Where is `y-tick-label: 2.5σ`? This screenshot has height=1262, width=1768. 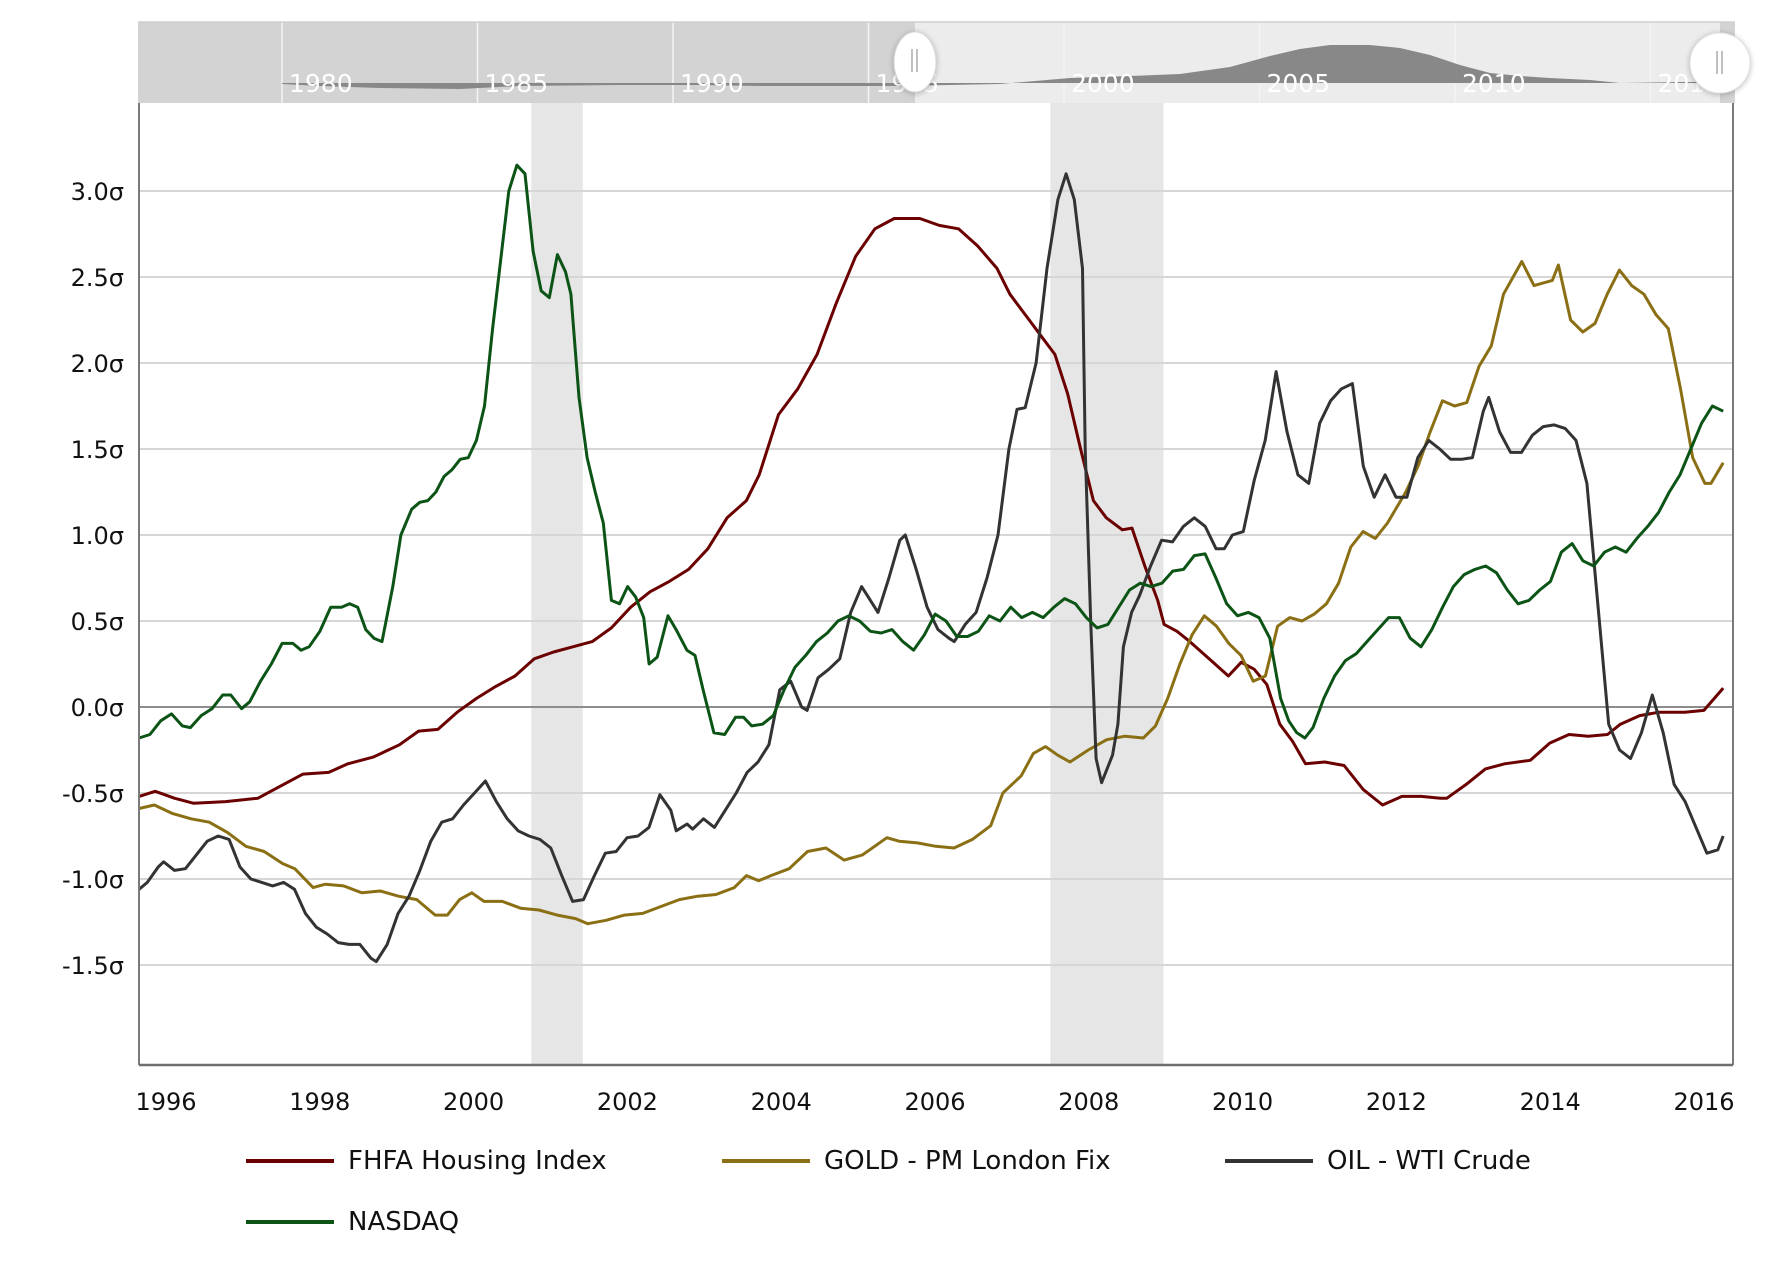 y-tick-label: 2.5σ is located at coordinates (97, 278).